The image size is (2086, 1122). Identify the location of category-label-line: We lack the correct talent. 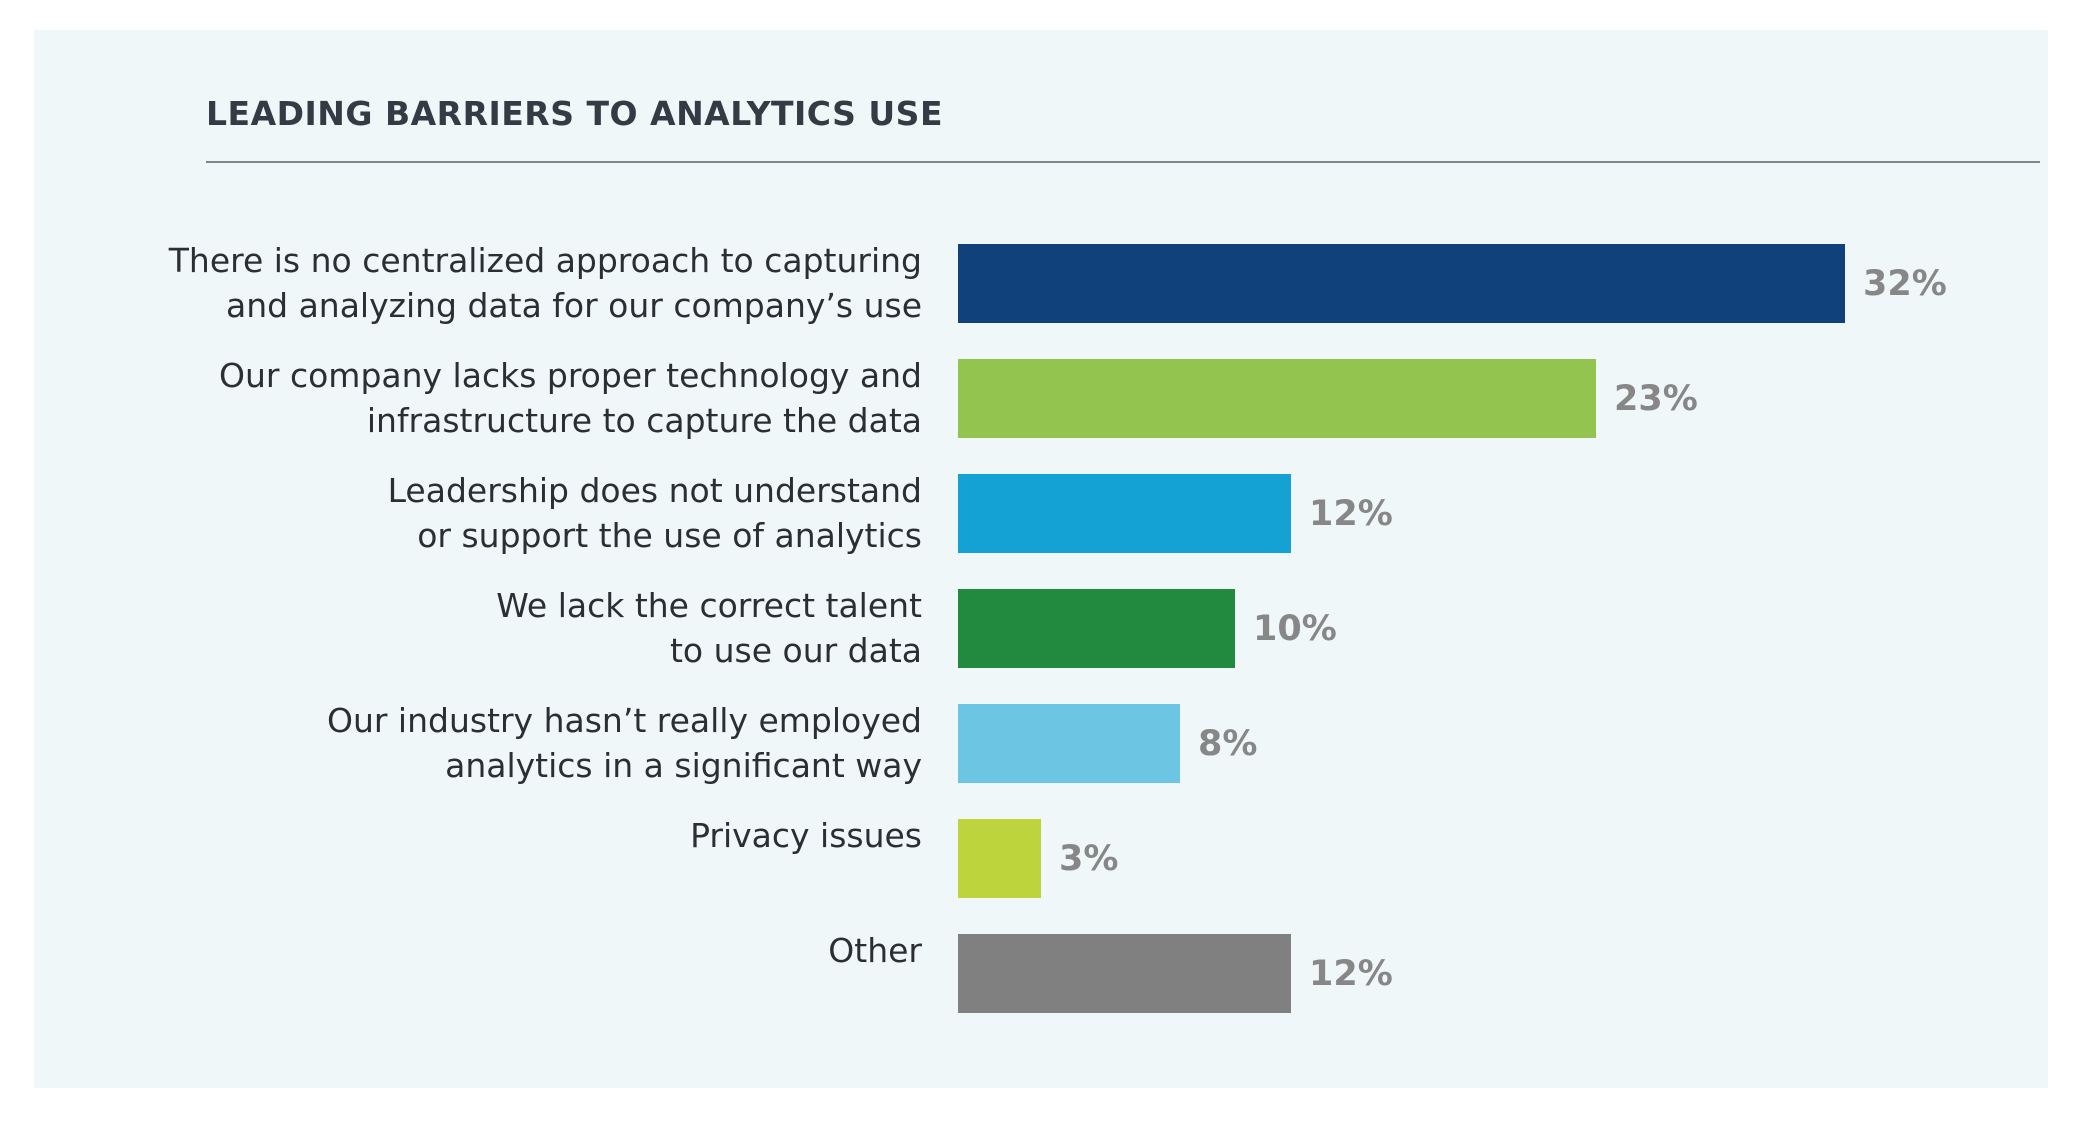
(709, 605).